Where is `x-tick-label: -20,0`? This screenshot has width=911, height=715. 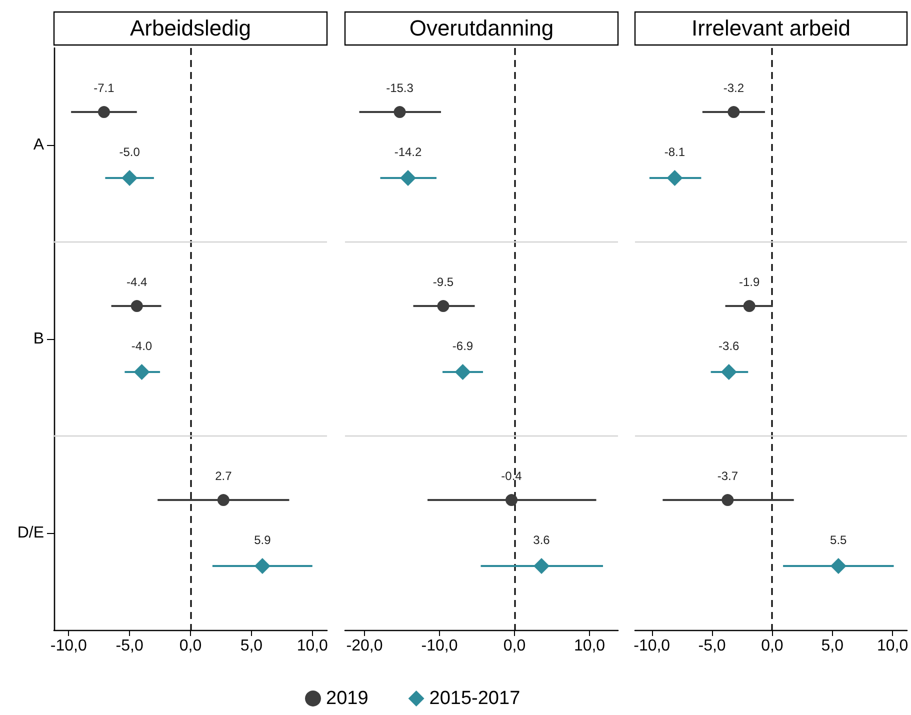 x-tick-label: -20,0 is located at coordinates (364, 646).